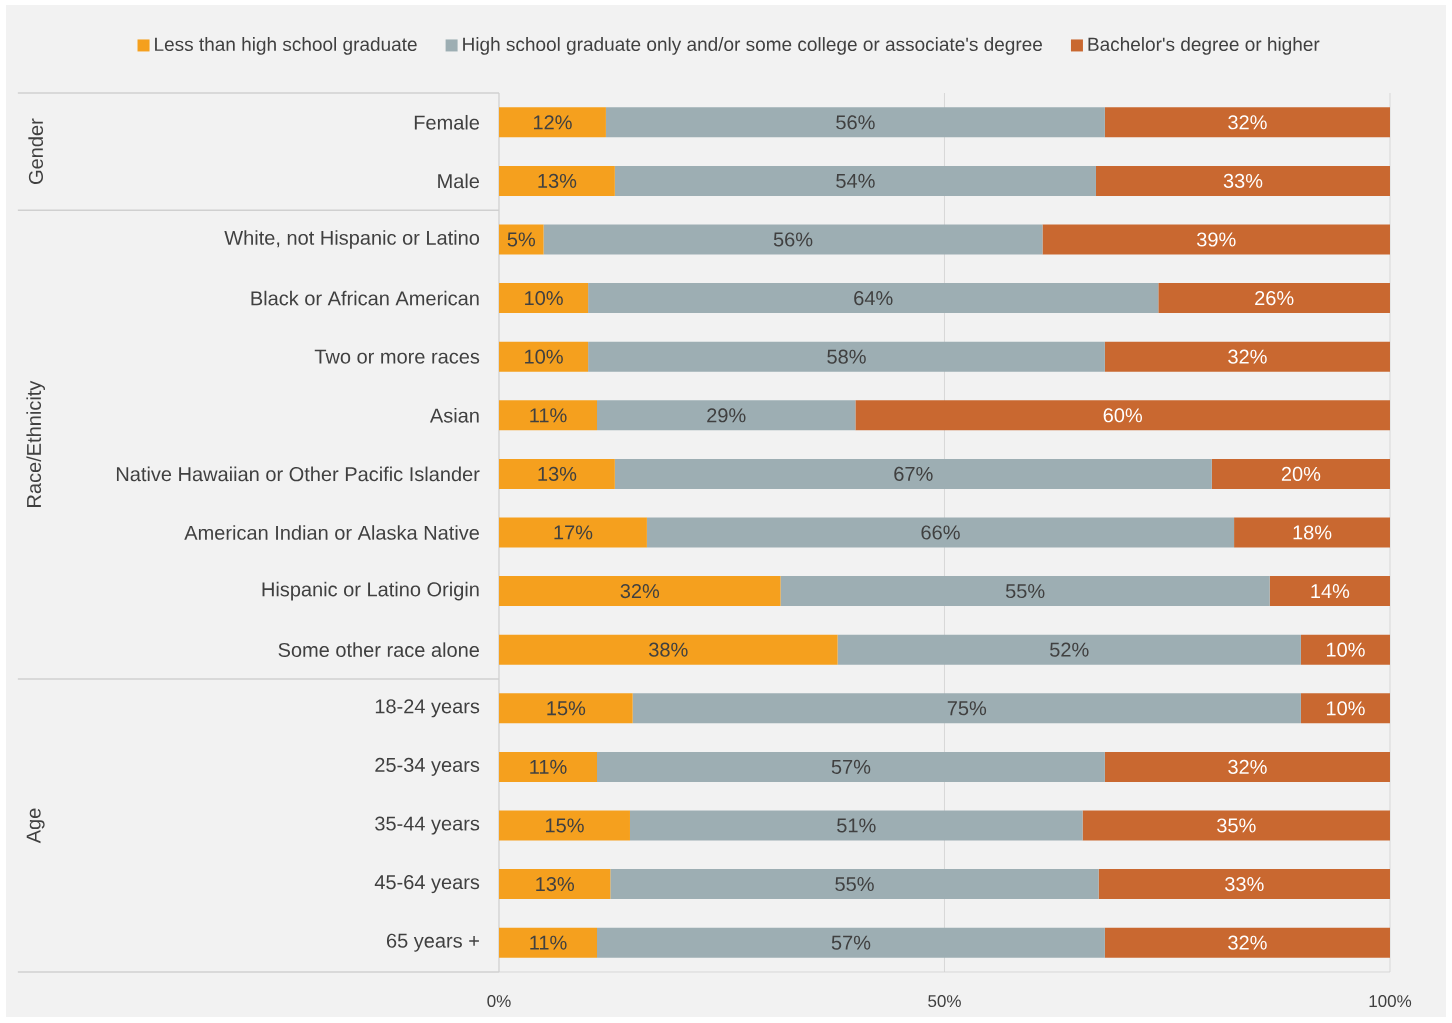 This screenshot has width=1452, height=1023. I want to click on text: Gender, so click(36, 151).